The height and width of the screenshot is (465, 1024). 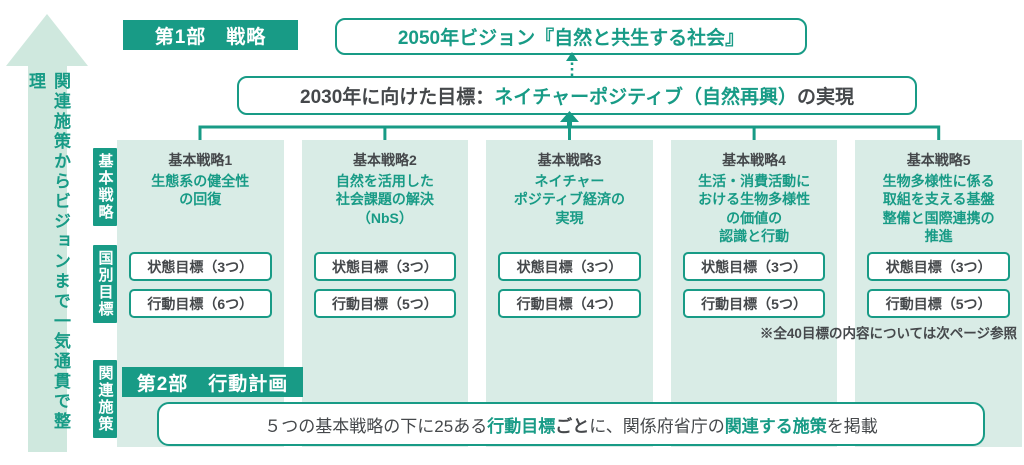 What do you see at coordinates (569, 303) in the screenshot?
I see `action-goal-box: 行動目標（4つ）` at bounding box center [569, 303].